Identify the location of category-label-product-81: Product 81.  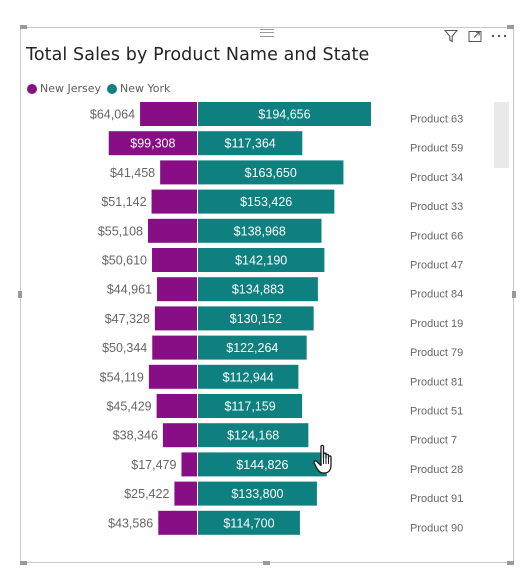
(436, 382).